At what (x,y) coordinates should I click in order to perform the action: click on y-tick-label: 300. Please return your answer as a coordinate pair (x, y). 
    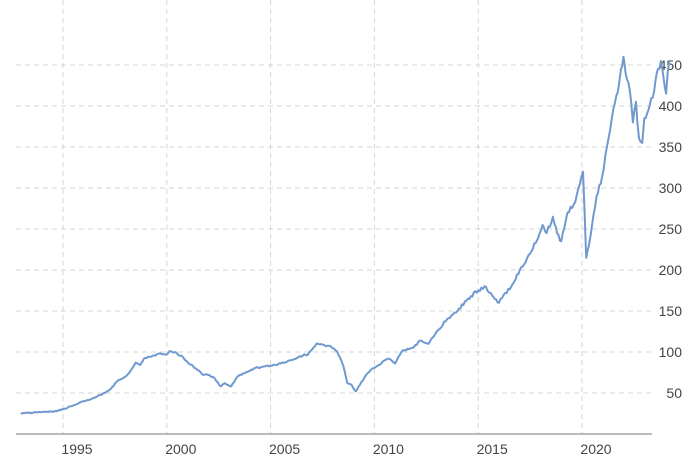
    Looking at the image, I should click on (671, 188).